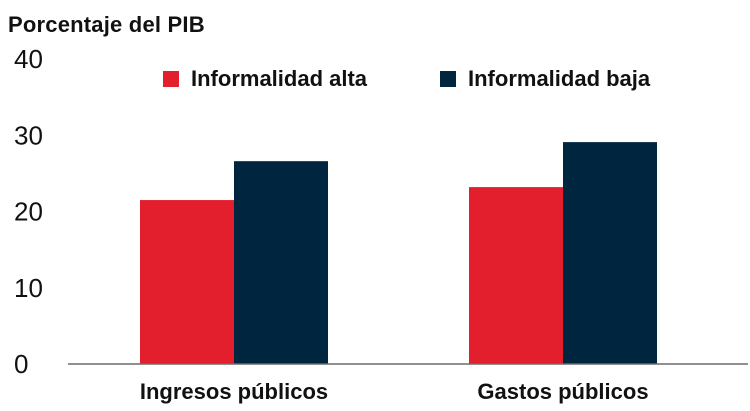 The width and height of the screenshot is (750, 411). What do you see at coordinates (559, 78) in the screenshot?
I see `legend-label-informalidad-baja: Informalidad baja` at bounding box center [559, 78].